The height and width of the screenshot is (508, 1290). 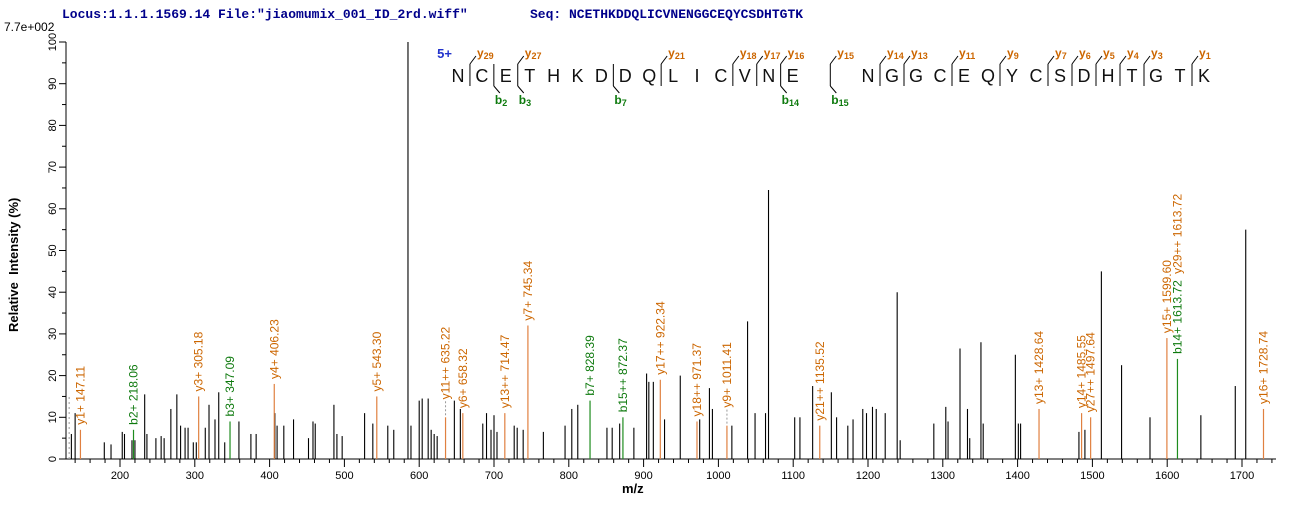 What do you see at coordinates (660, 338) in the screenshot?
I see `peak-label: y17++ 922.34` at bounding box center [660, 338].